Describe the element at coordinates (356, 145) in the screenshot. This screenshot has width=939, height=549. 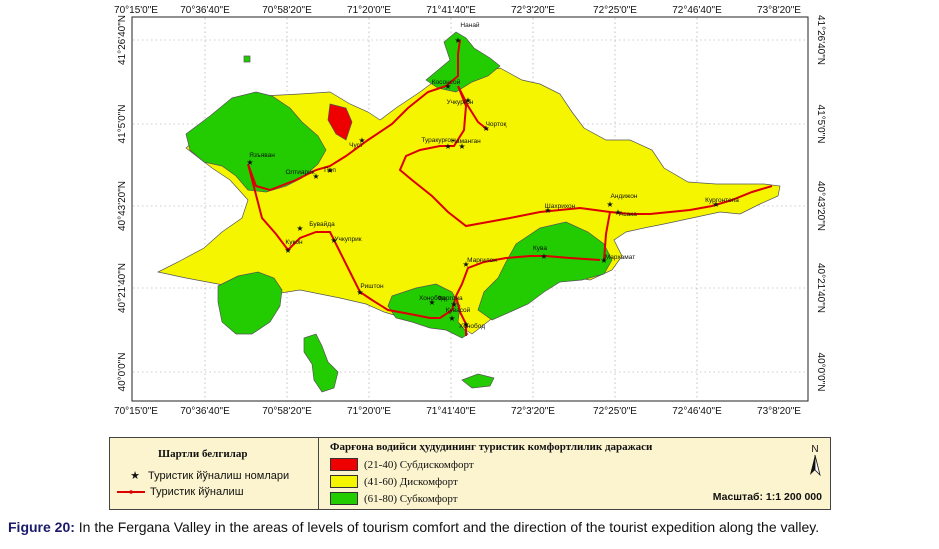
I see `town-label: Чуст` at that location.